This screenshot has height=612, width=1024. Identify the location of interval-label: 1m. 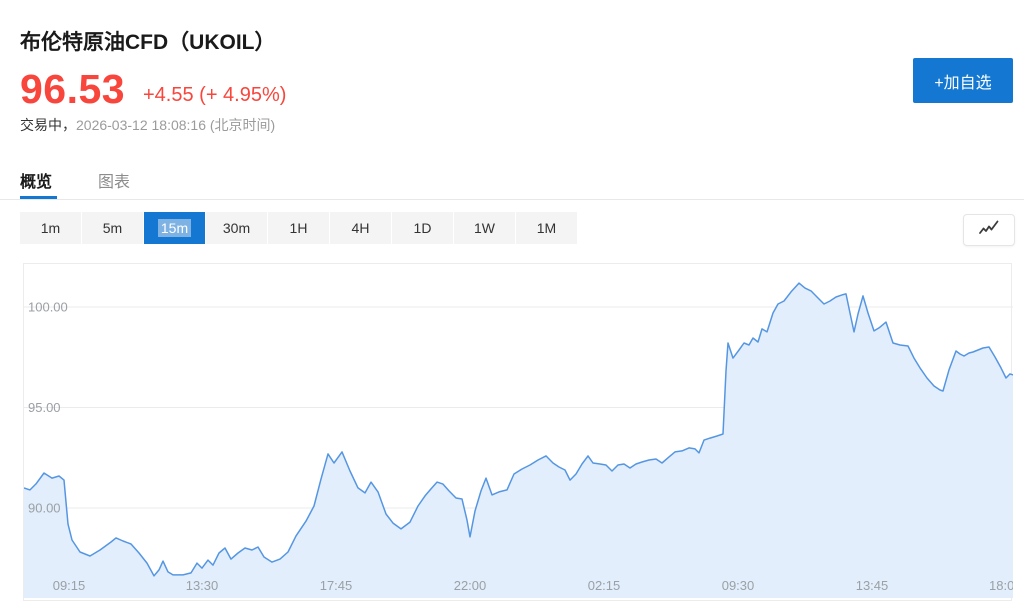
(50, 228).